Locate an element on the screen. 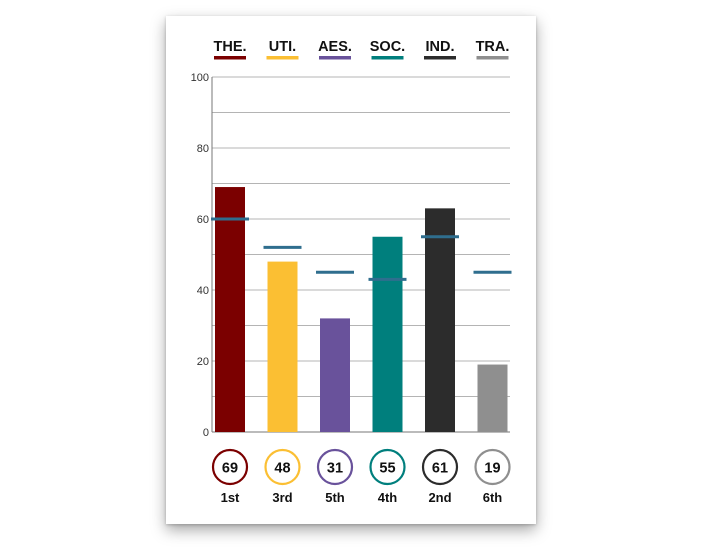 The height and width of the screenshot is (560, 720). legend-label: IND. is located at coordinates (440, 47).